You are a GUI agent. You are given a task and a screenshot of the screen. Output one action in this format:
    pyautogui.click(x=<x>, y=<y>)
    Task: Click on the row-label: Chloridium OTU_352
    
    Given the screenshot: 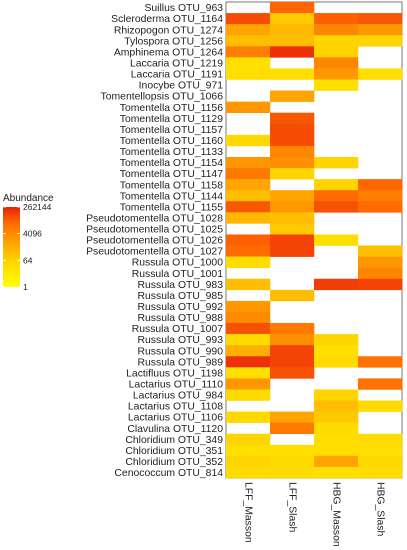 What is the action you would take?
    pyautogui.click(x=174, y=462)
    